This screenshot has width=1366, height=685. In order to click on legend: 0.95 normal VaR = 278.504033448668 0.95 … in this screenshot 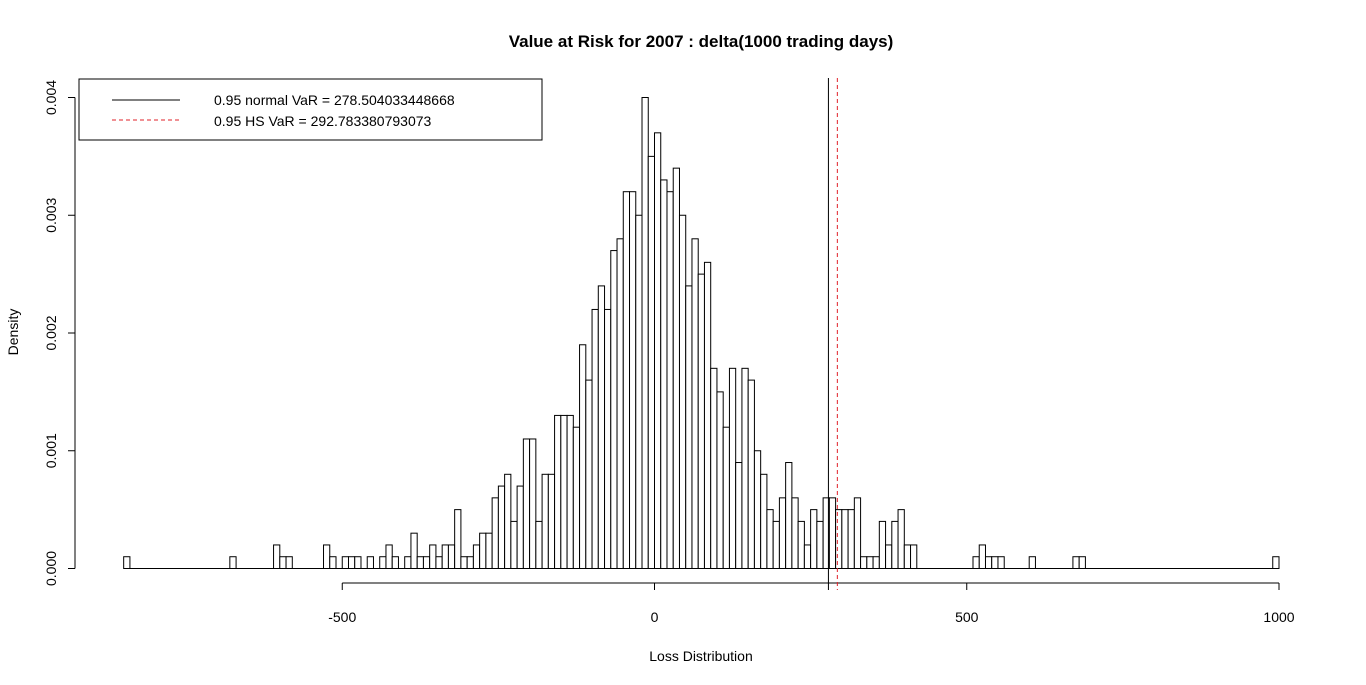, I will do `click(310, 109)`.